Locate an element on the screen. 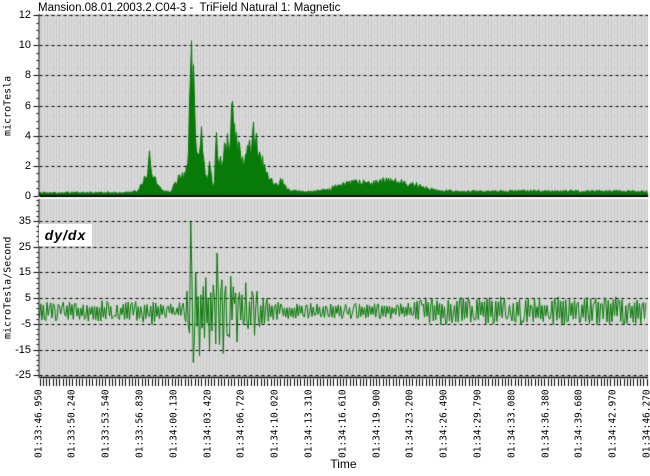 The image size is (650, 476). x-tick-label: 01:34:00.130 is located at coordinates (174, 423).